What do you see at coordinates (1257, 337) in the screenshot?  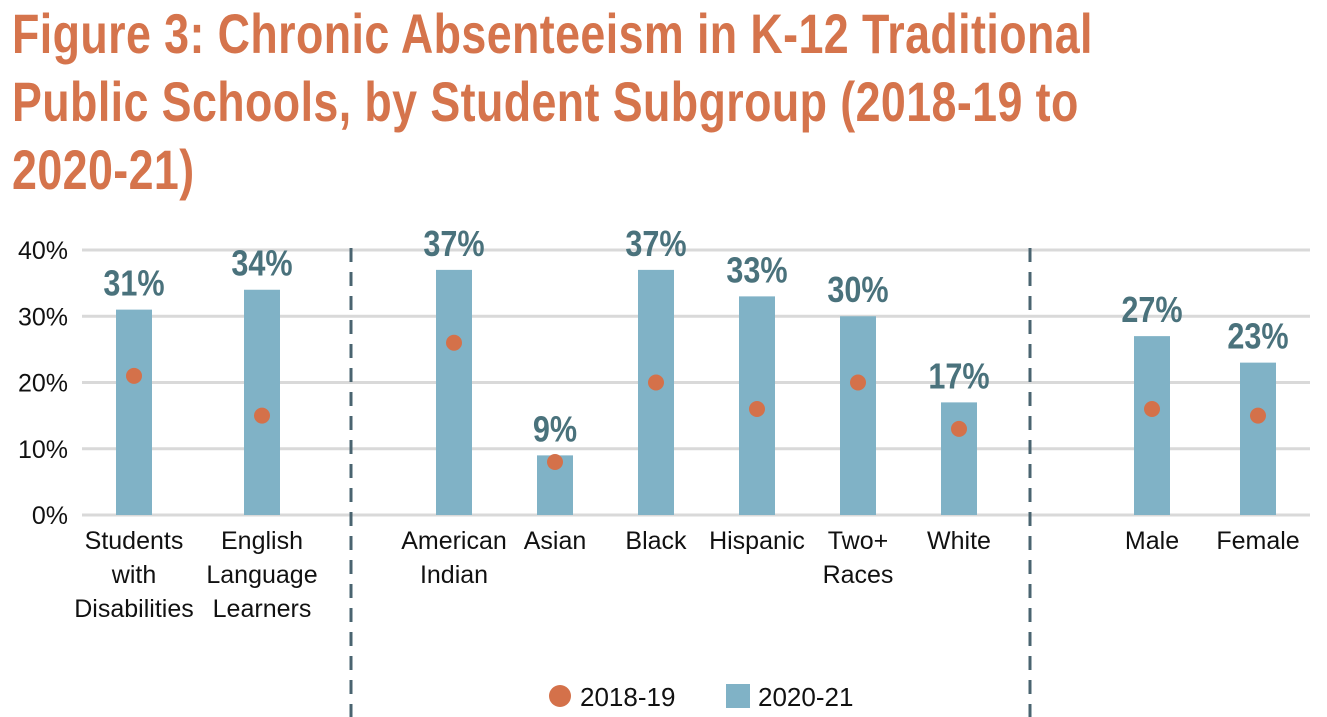 I see `data-label: 23%` at bounding box center [1257, 337].